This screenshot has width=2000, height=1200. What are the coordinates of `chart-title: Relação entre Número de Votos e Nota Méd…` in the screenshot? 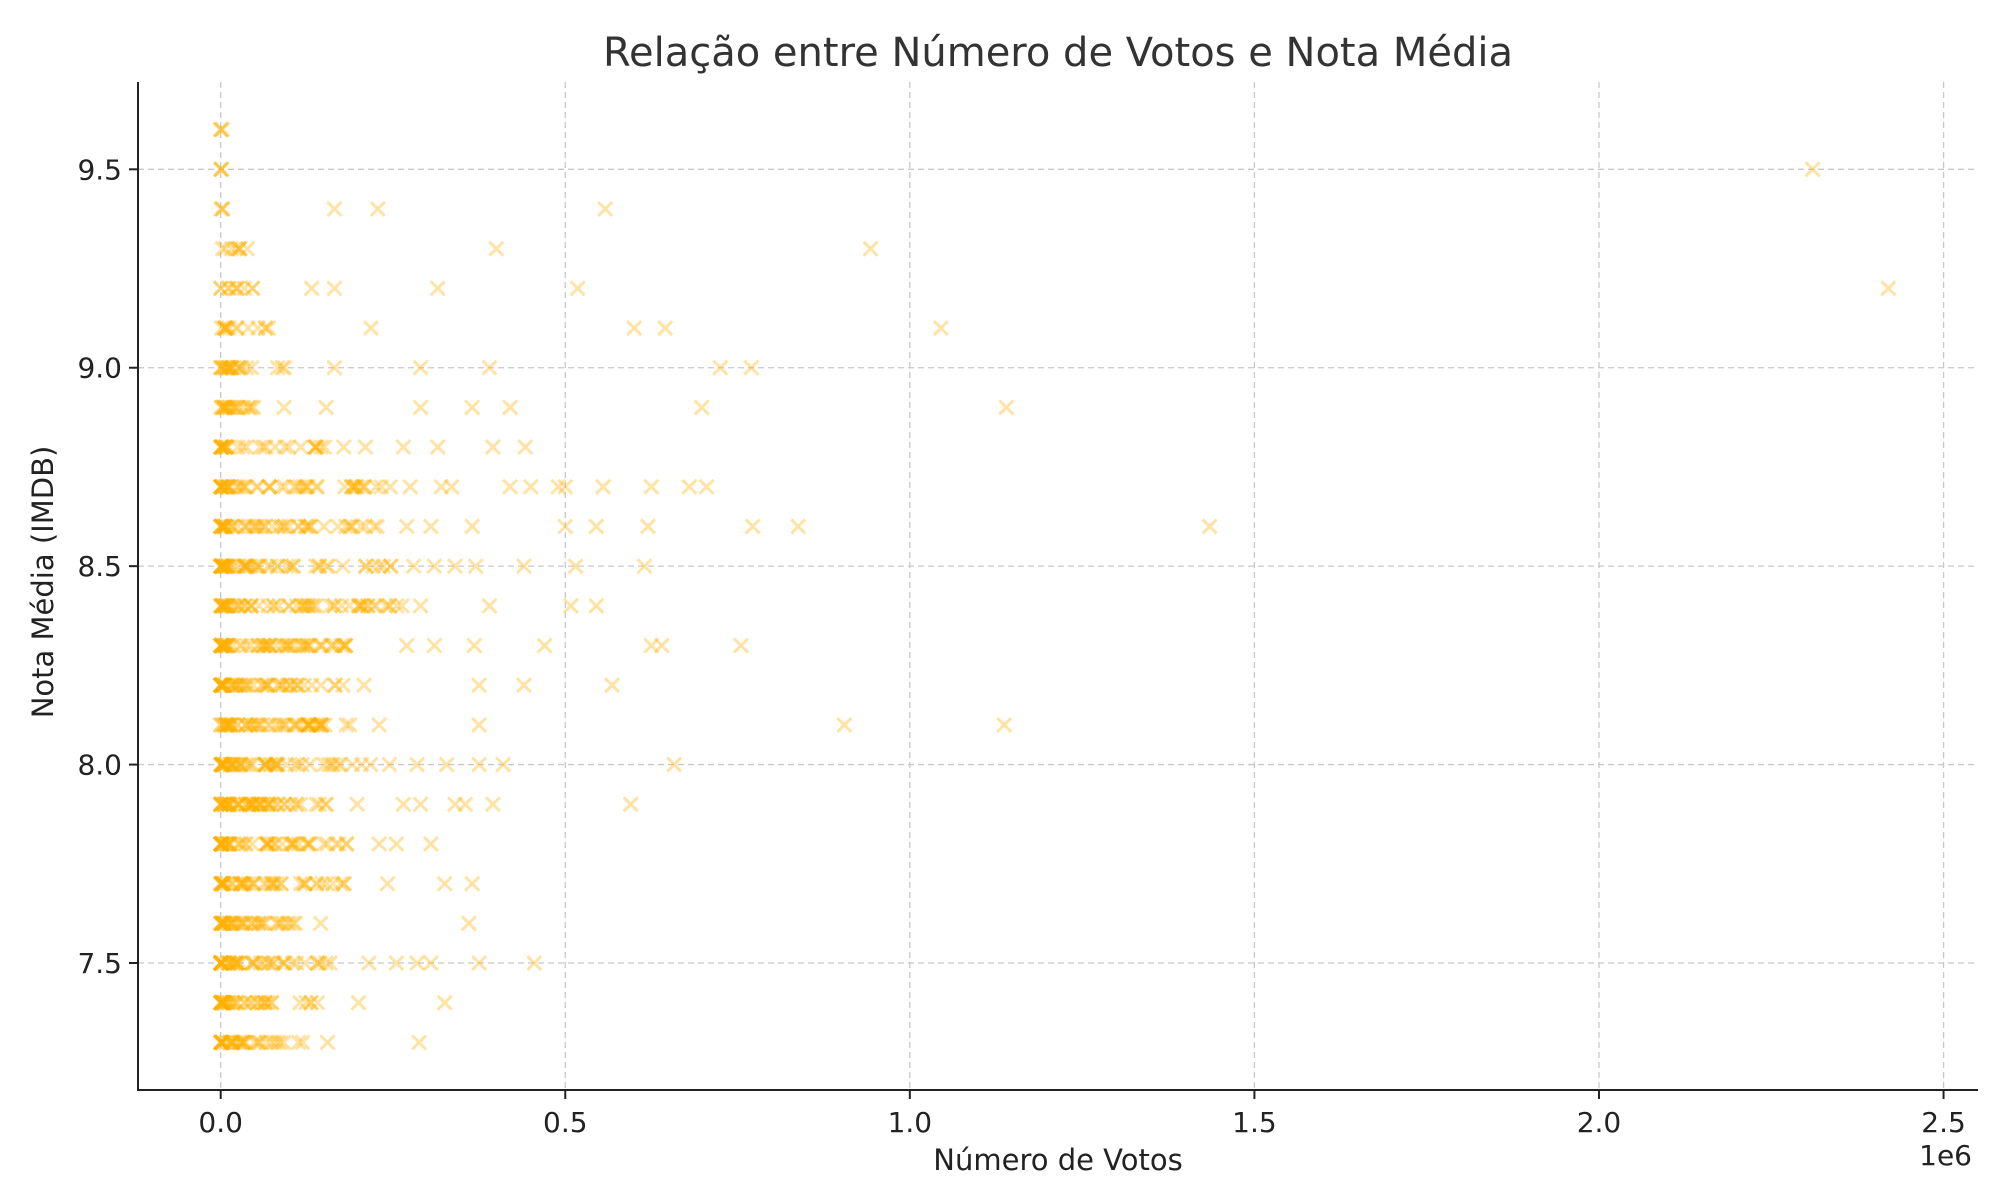 It's located at (1058, 53).